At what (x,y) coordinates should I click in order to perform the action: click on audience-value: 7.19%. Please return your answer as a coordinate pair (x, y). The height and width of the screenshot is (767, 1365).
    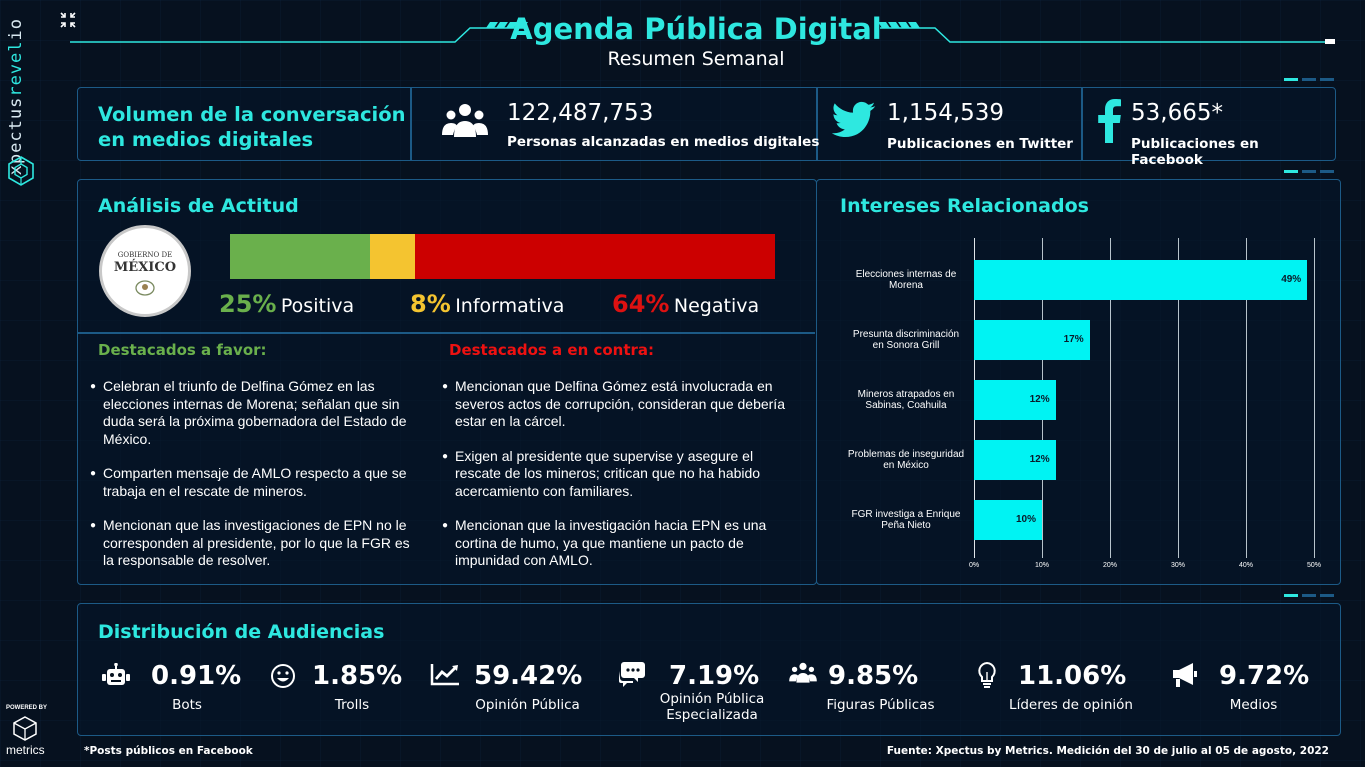
    Looking at the image, I should click on (714, 676).